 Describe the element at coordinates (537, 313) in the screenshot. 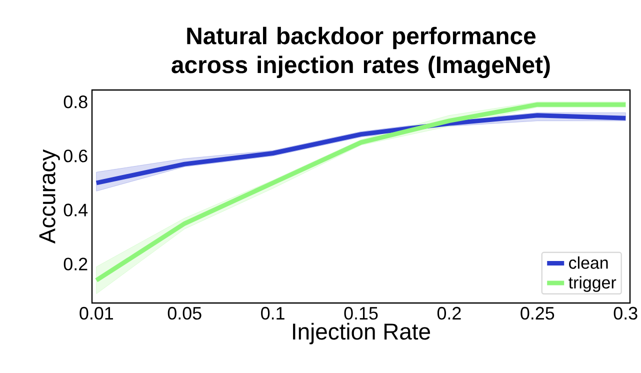

I see `x-tick-label: 0.25` at that location.